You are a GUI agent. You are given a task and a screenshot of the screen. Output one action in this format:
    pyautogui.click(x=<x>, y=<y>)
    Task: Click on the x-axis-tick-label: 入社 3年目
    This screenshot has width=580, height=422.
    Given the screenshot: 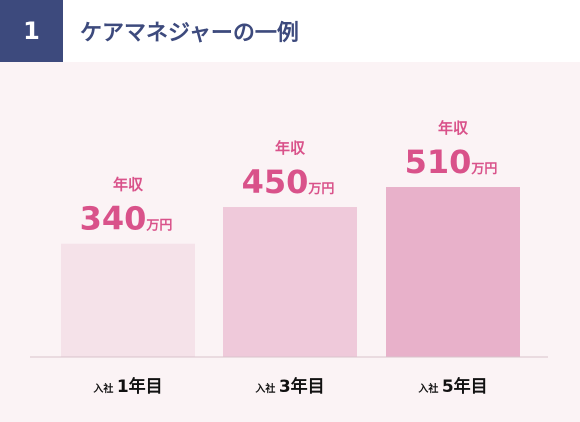 What is the action you would take?
    pyautogui.click(x=289, y=386)
    